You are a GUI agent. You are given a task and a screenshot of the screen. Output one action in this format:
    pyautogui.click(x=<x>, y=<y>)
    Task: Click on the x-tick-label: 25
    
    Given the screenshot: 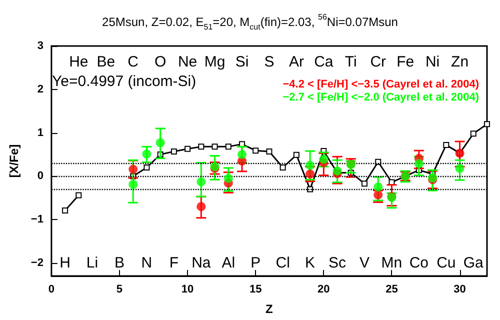 What is the action you would take?
    pyautogui.click(x=392, y=290)
    